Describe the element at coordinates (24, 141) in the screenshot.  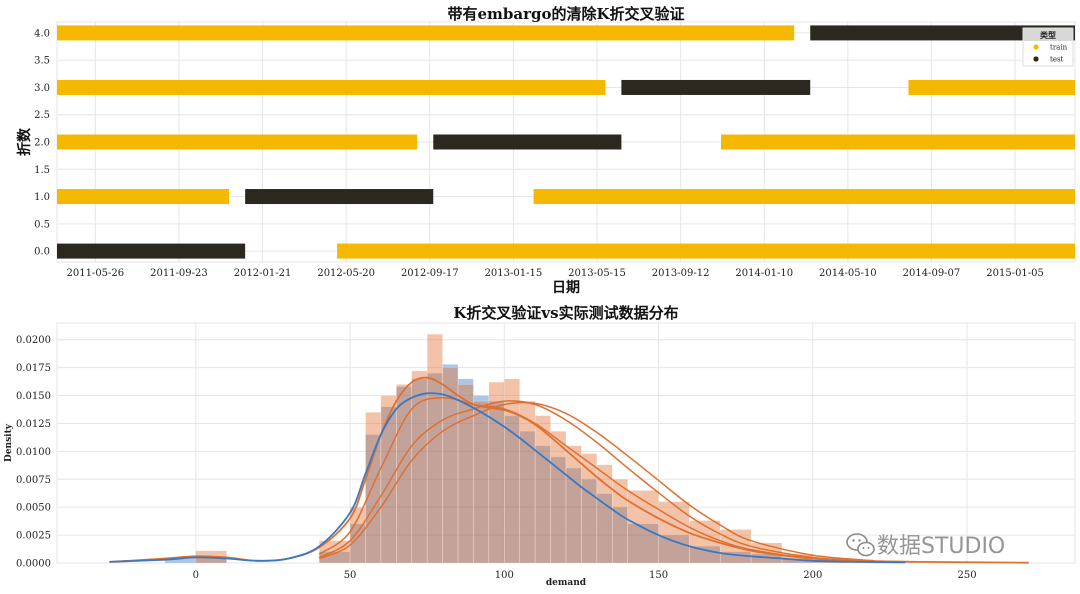
I see `gantt-y-axis-label: 折数` at that location.